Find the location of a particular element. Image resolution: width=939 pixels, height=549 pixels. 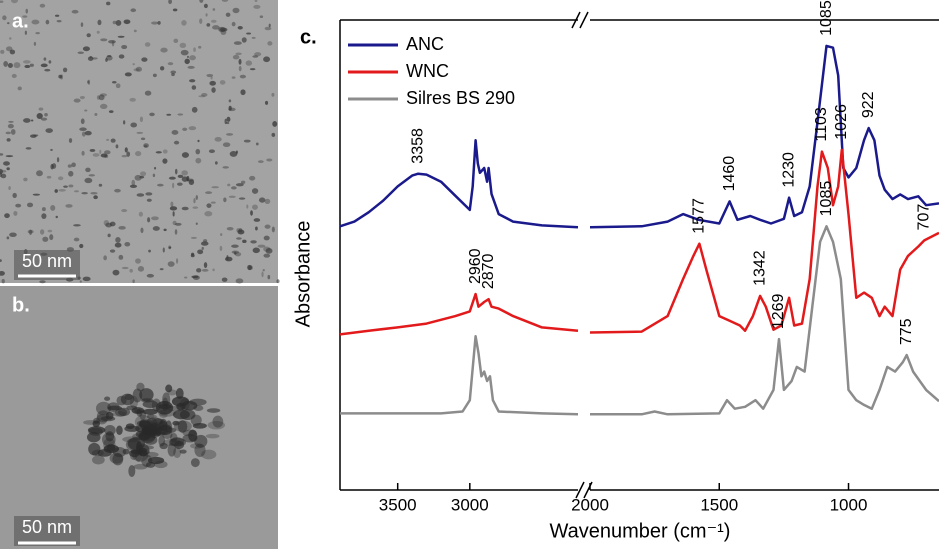

x-tick-label: 1000 is located at coordinates (849, 504).